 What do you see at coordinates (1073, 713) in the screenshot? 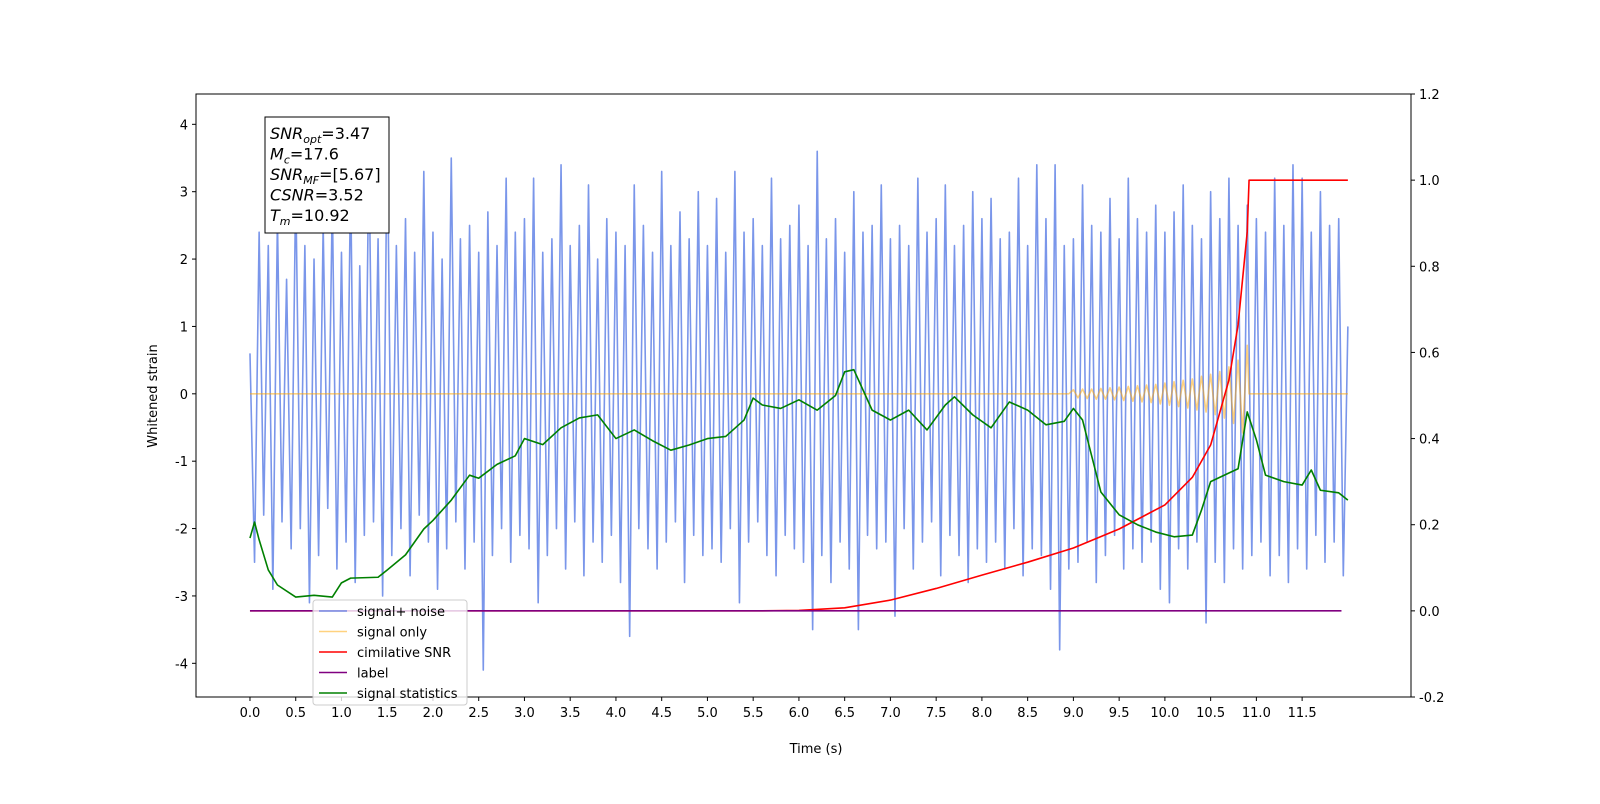
I see `x-tick-label: 9.0` at bounding box center [1073, 713].